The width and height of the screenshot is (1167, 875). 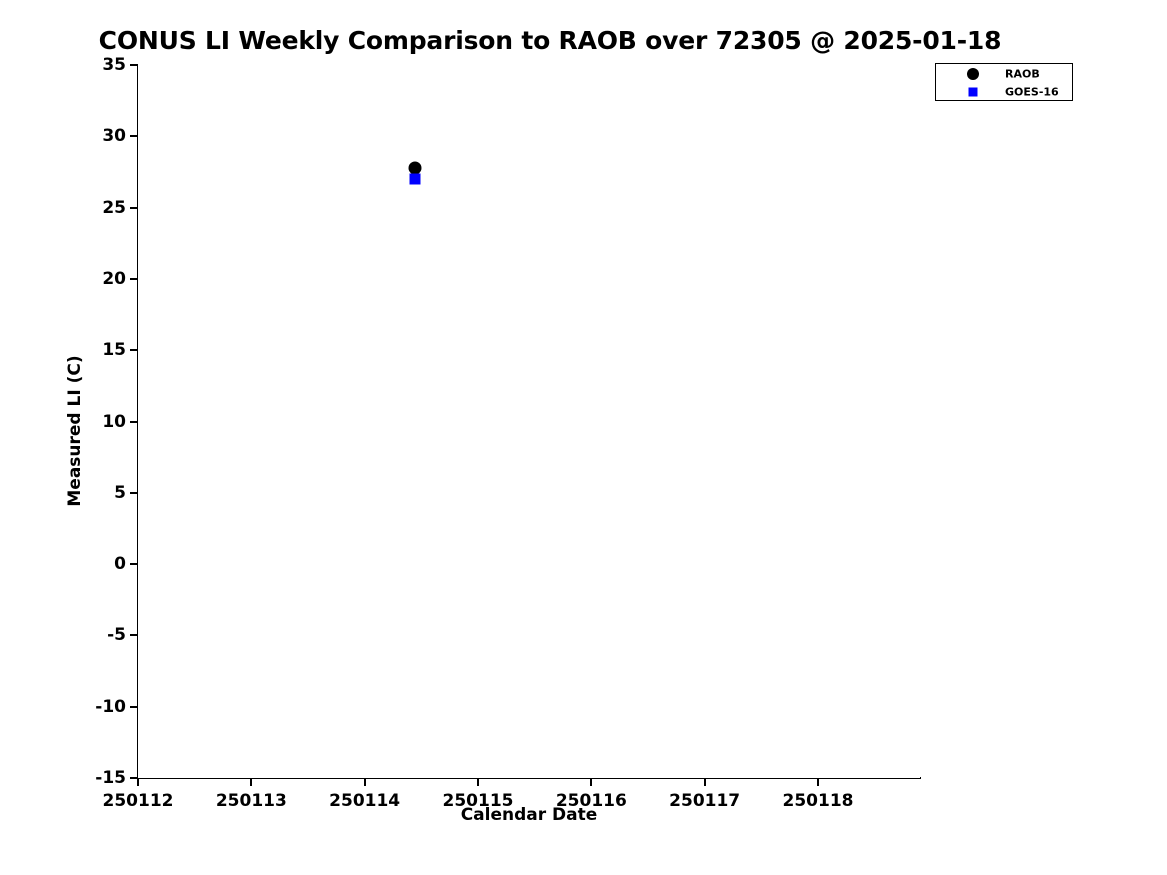 I want to click on x-tick-label: 250115, so click(x=478, y=801).